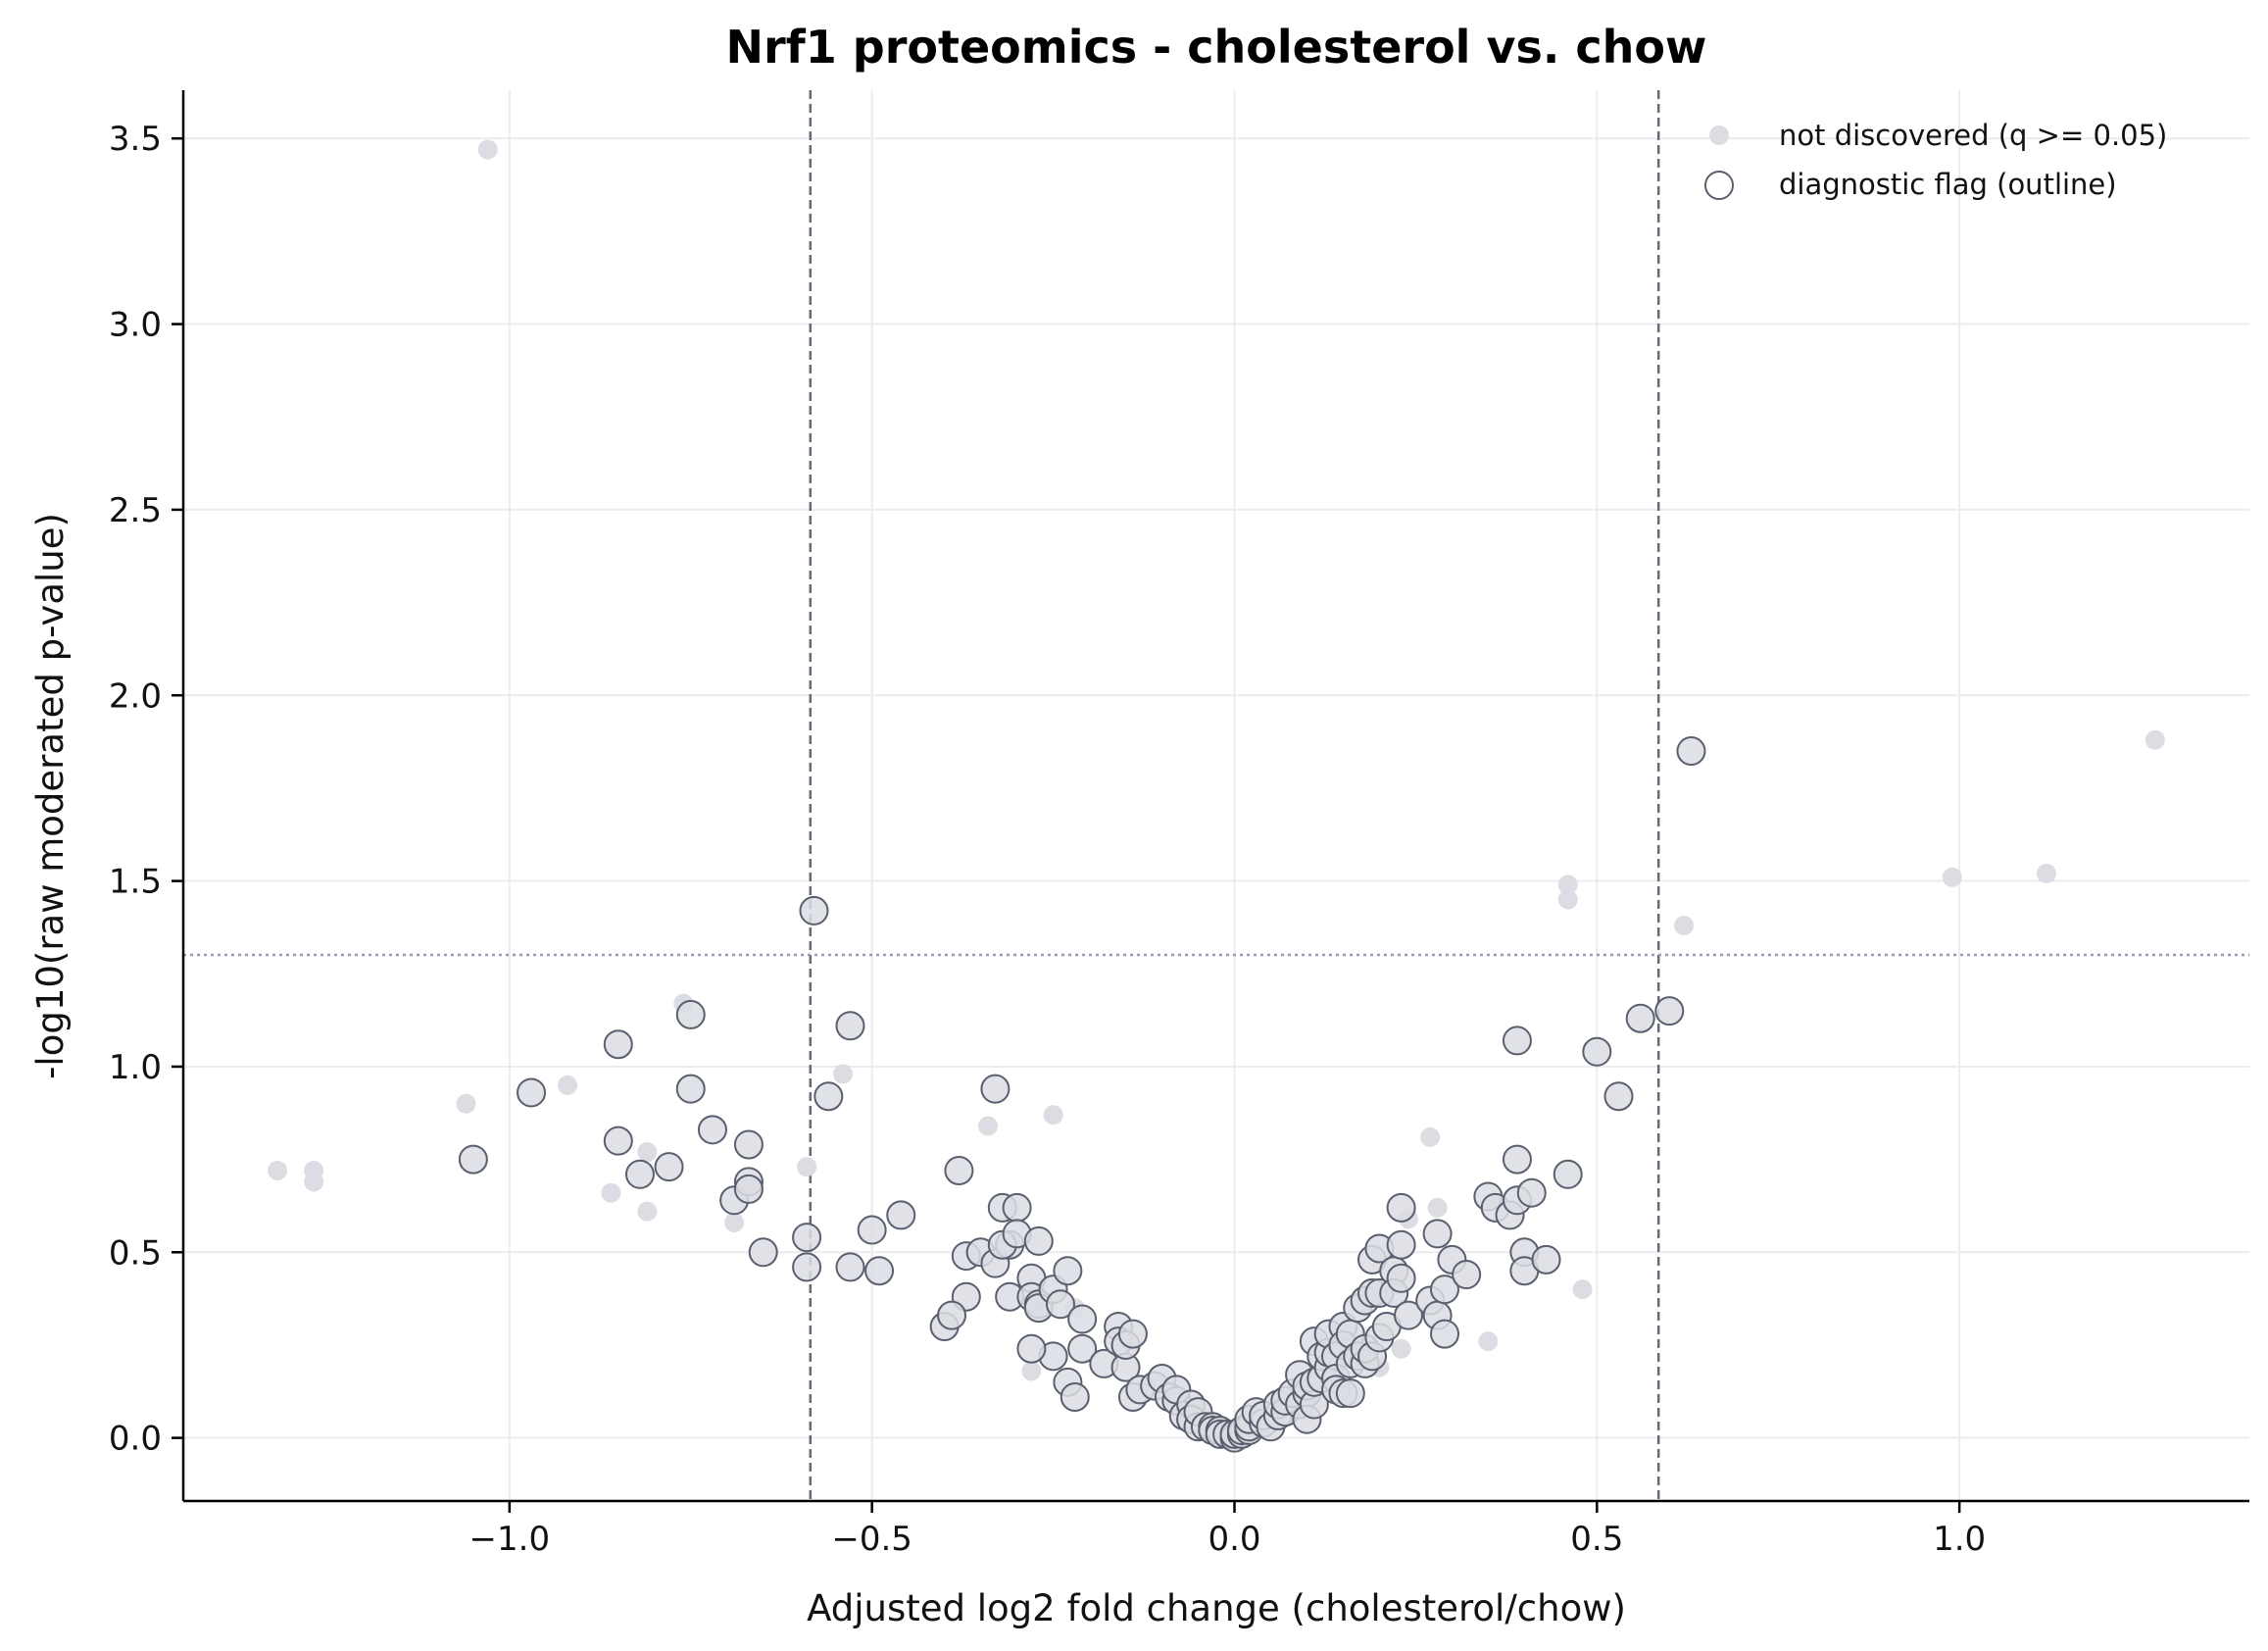  What do you see at coordinates (135, 1067) in the screenshot?
I see `y-tick-label-2: 1.0` at bounding box center [135, 1067].